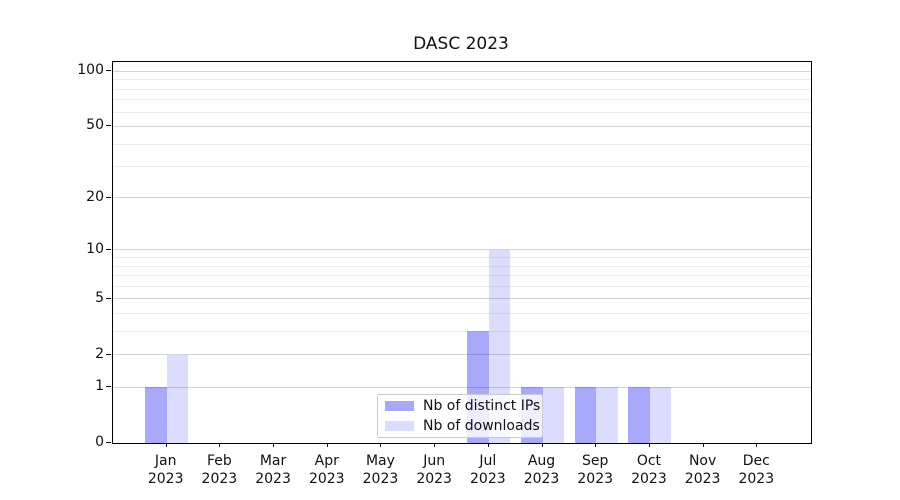 The image size is (900, 500). What do you see at coordinates (399, 426) in the screenshot?
I see `downloads-swatch-icon` at bounding box center [399, 426].